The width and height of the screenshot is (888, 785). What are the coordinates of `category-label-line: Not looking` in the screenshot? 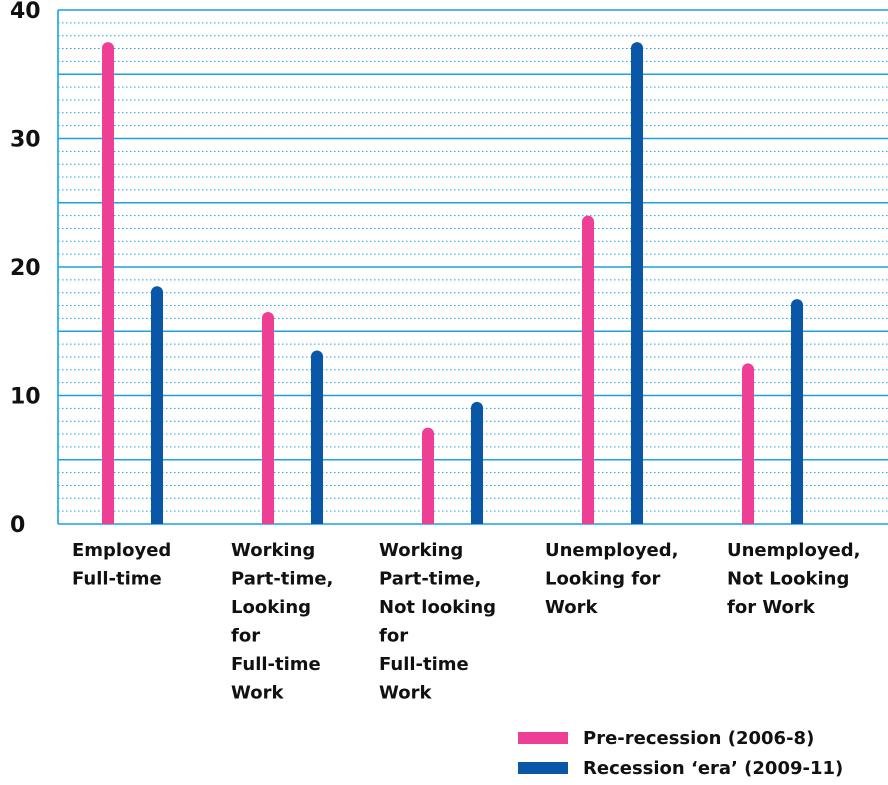 It's located at (437, 607).